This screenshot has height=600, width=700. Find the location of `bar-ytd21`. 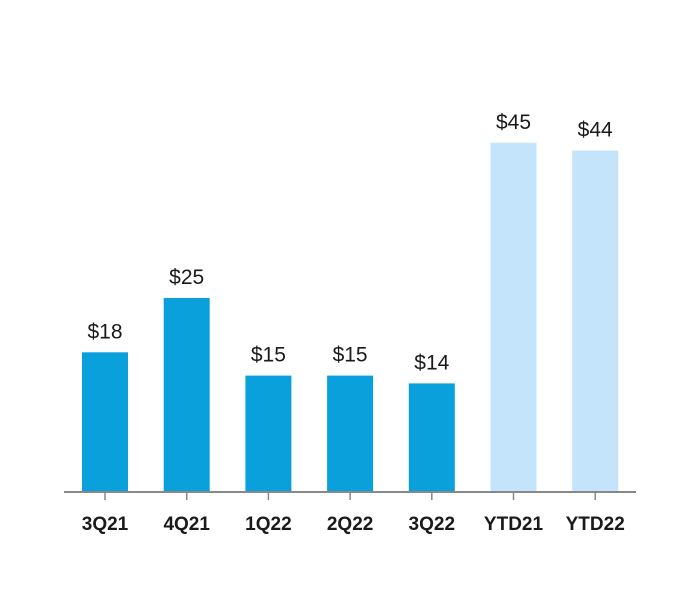

bar-ytd21 is located at coordinates (513, 317).